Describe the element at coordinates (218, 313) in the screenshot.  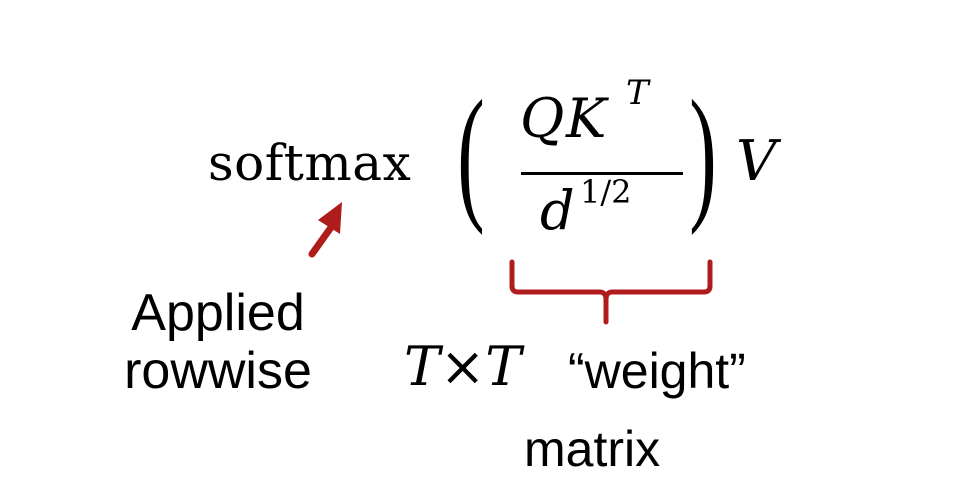
I see `applied-rowwise-line1: Applied` at that location.